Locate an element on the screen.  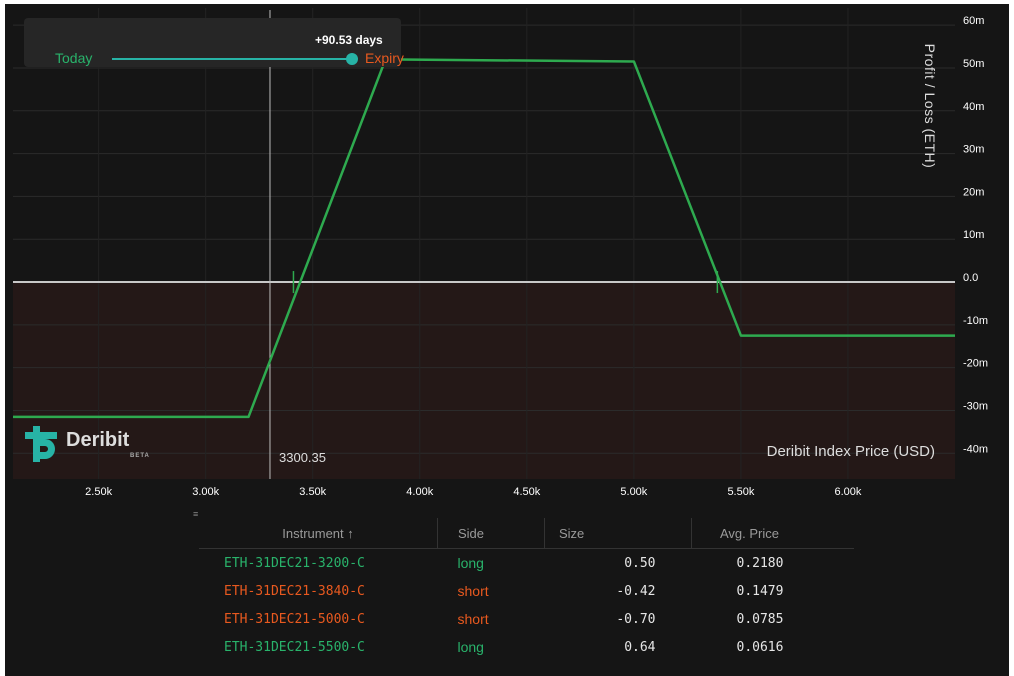
y-tick-label: 40m is located at coordinates (973, 107).